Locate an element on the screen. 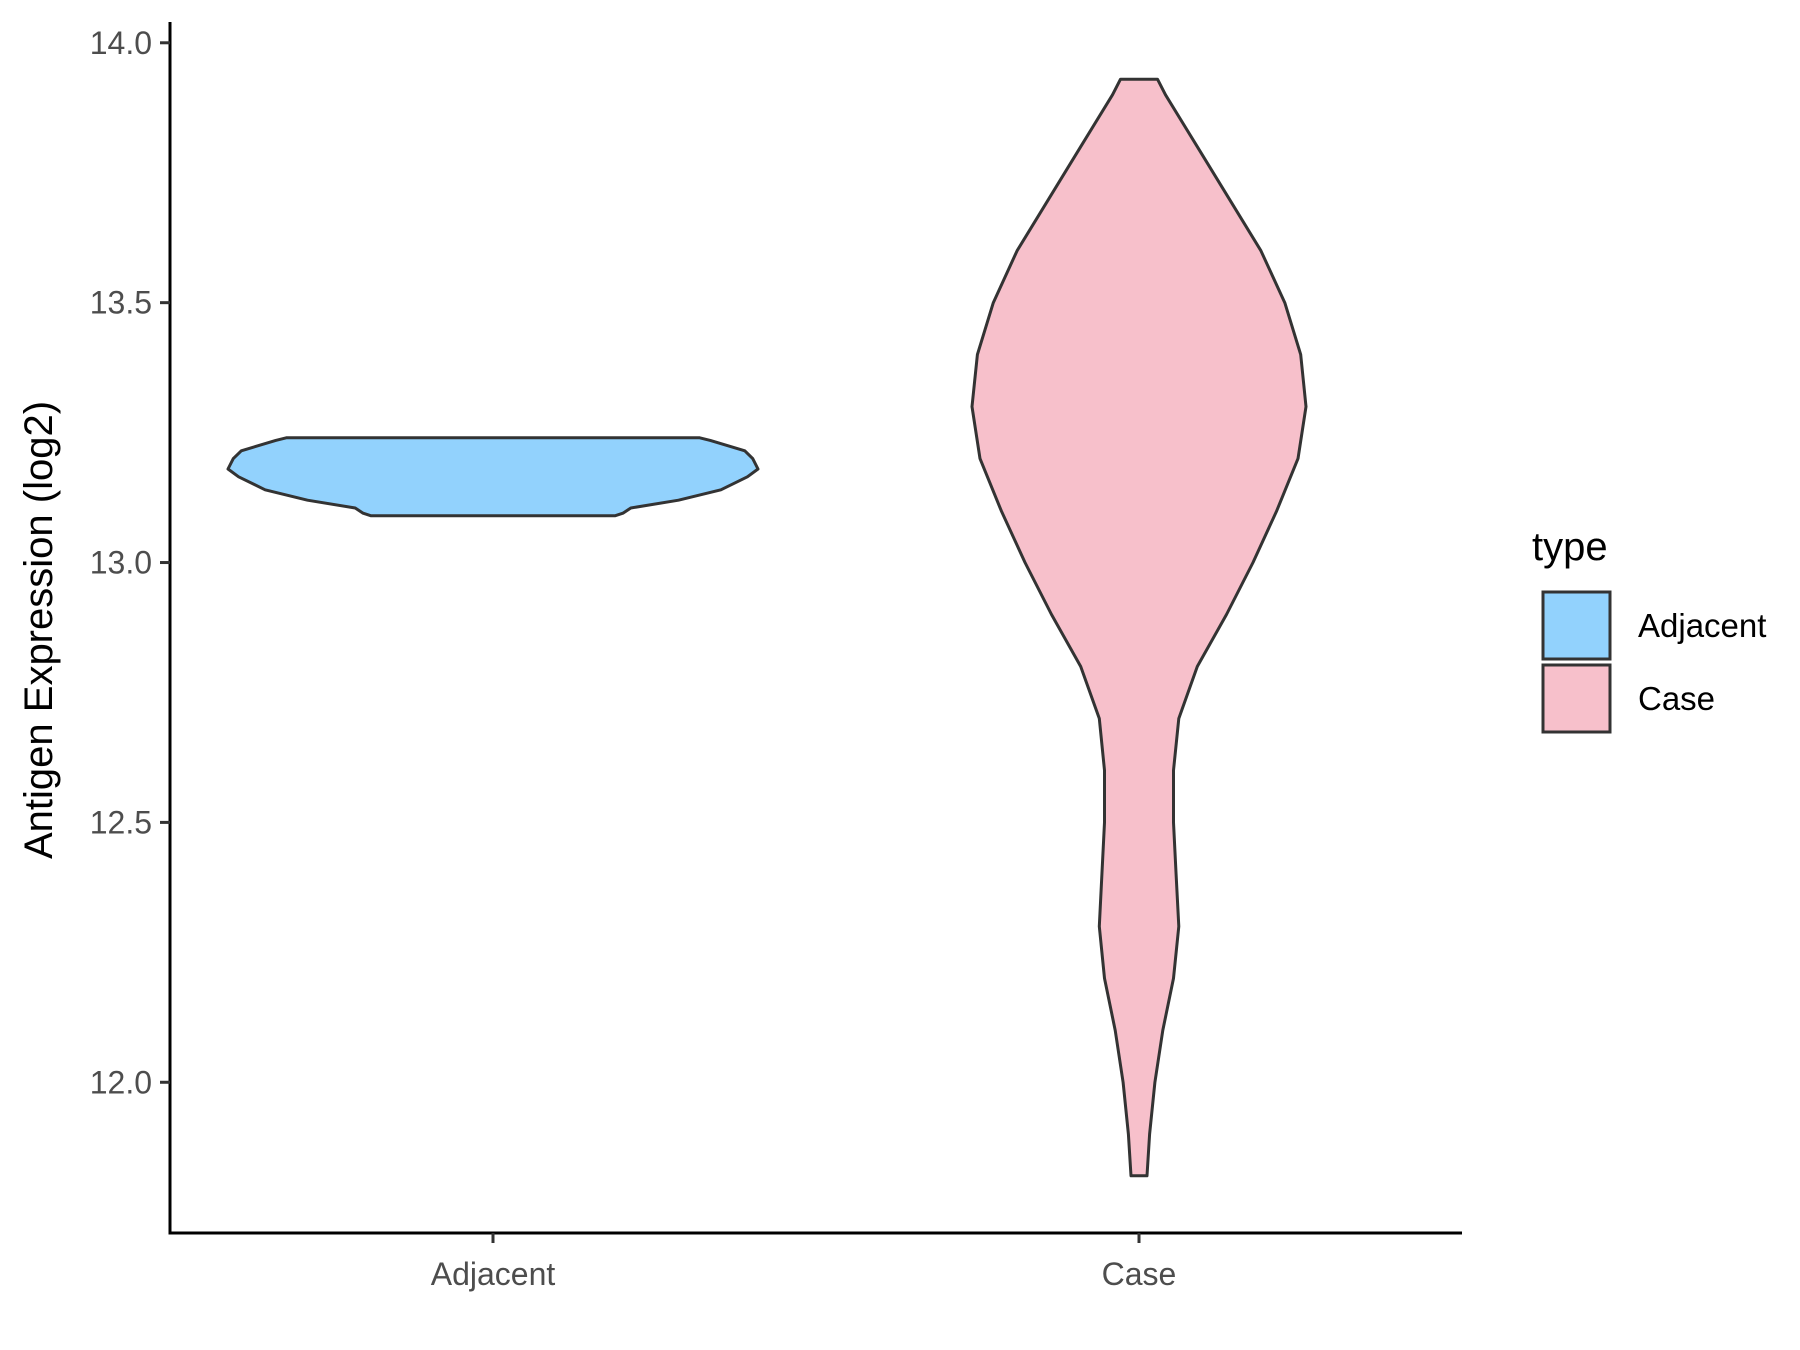 This screenshot has width=1800, height=1350. x-tick-label: Adjacent is located at coordinates (493, 1274).